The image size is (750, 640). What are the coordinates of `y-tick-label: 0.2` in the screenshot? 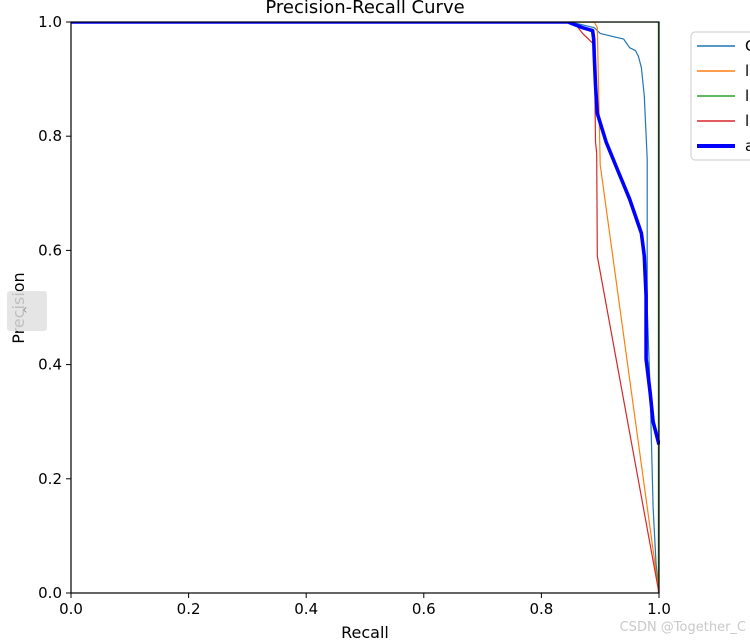 It's located at (50, 479).